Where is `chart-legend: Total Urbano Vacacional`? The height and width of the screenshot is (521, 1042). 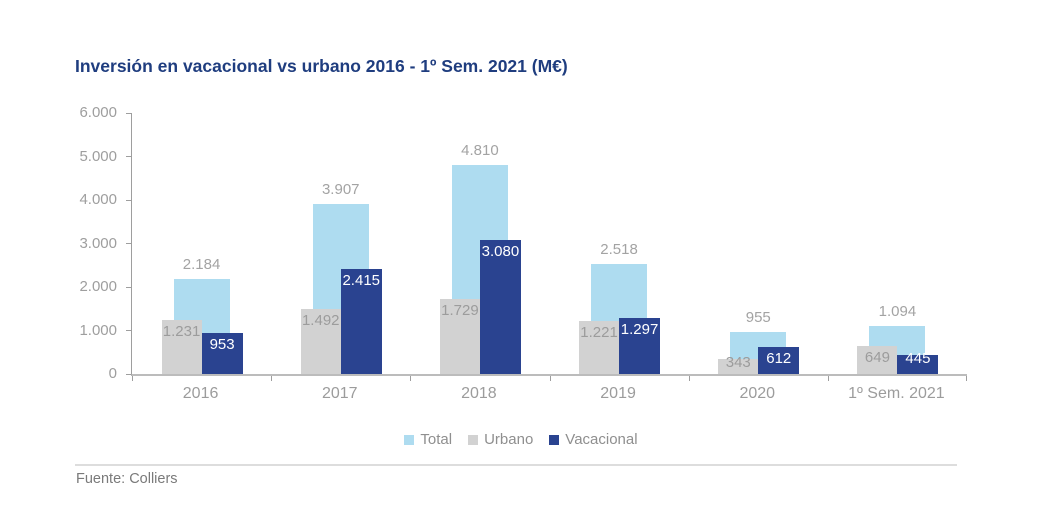 chart-legend: Total Urbano Vacacional is located at coordinates (521, 439).